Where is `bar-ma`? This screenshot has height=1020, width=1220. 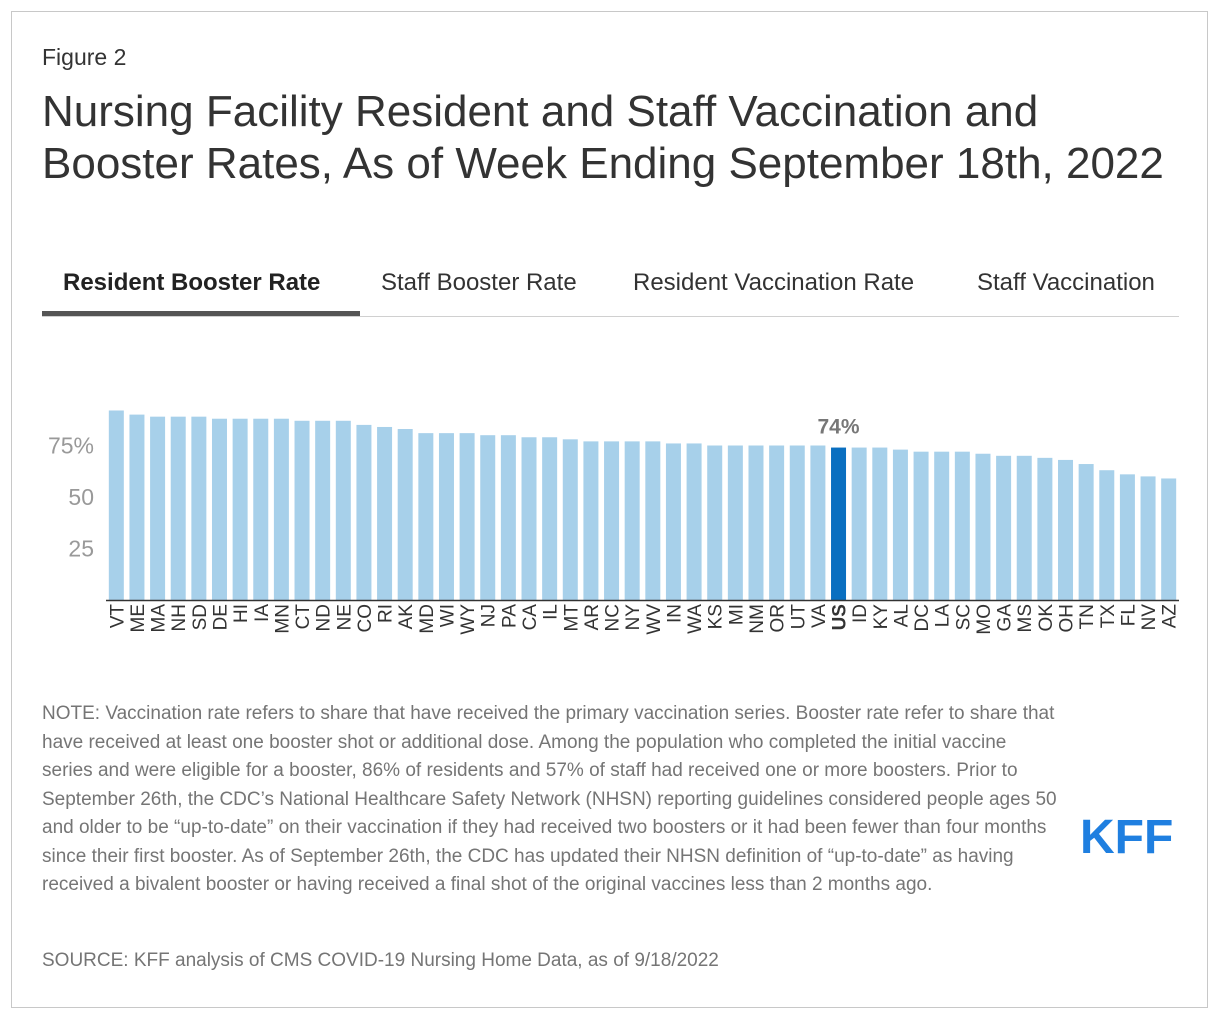
bar-ma is located at coordinates (158, 508).